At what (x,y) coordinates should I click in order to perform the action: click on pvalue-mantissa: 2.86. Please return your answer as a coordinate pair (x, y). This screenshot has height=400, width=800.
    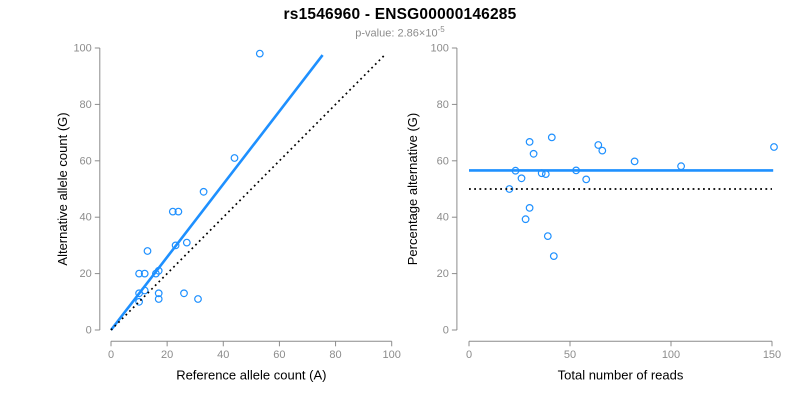
    Looking at the image, I should click on (408, 33).